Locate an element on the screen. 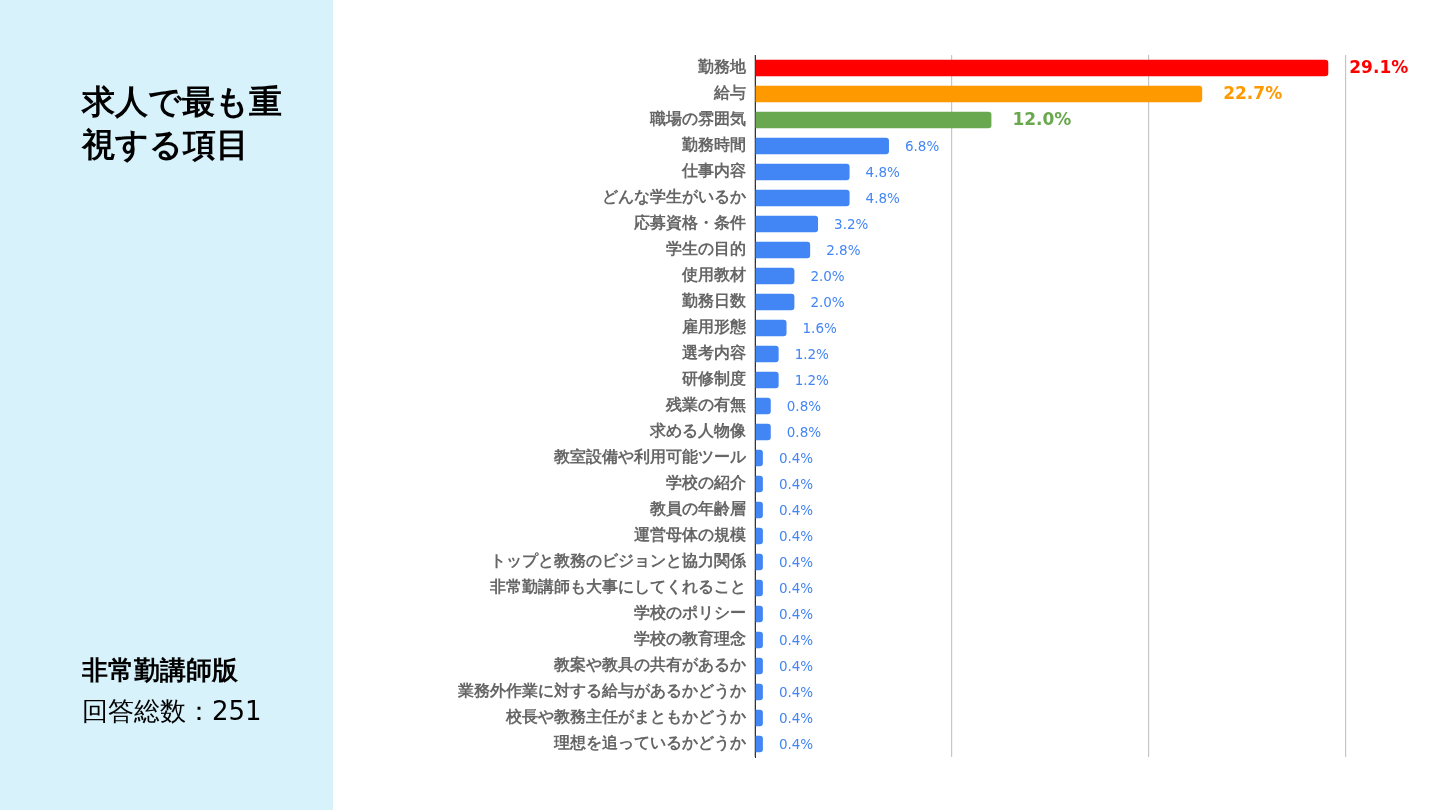  text: 非常勤講師版 is located at coordinates (160, 670).